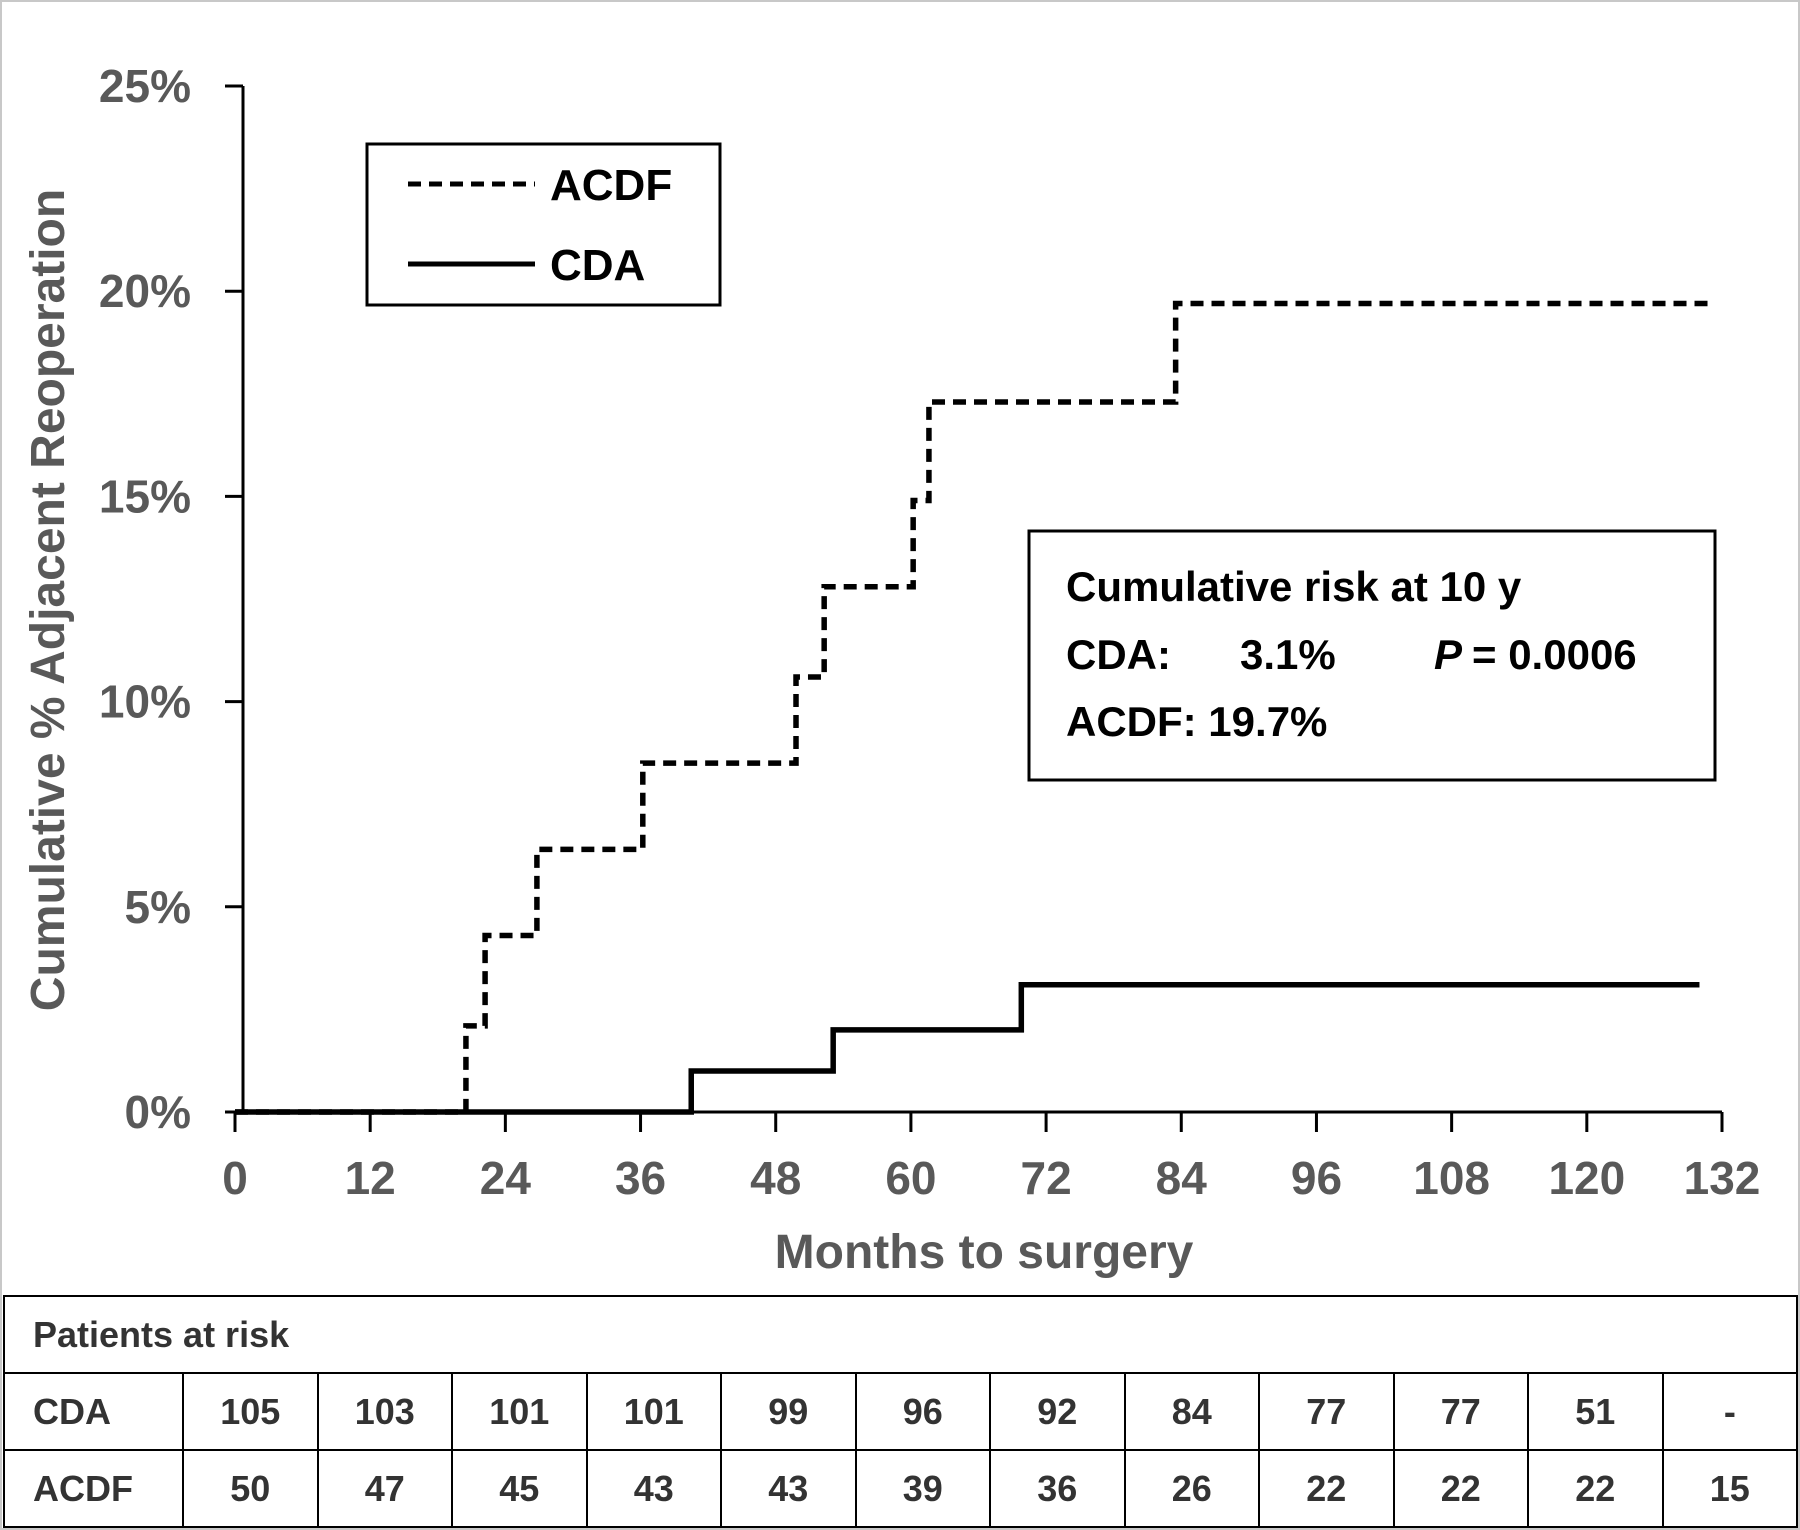 This screenshot has height=1530, width=1800. I want to click on series-line-cda, so click(967, 1048).